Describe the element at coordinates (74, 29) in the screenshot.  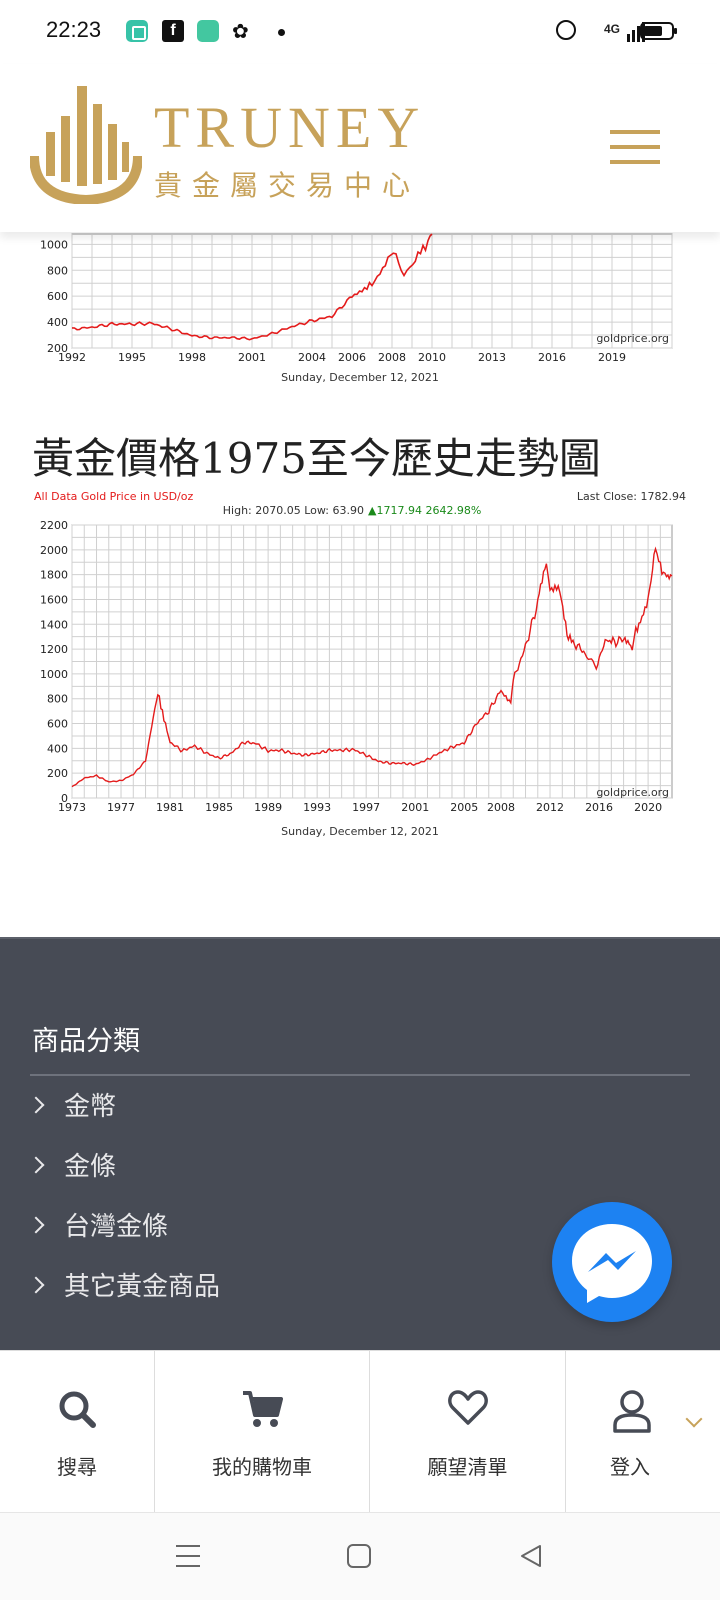
I see `status-time: 22:23` at that location.